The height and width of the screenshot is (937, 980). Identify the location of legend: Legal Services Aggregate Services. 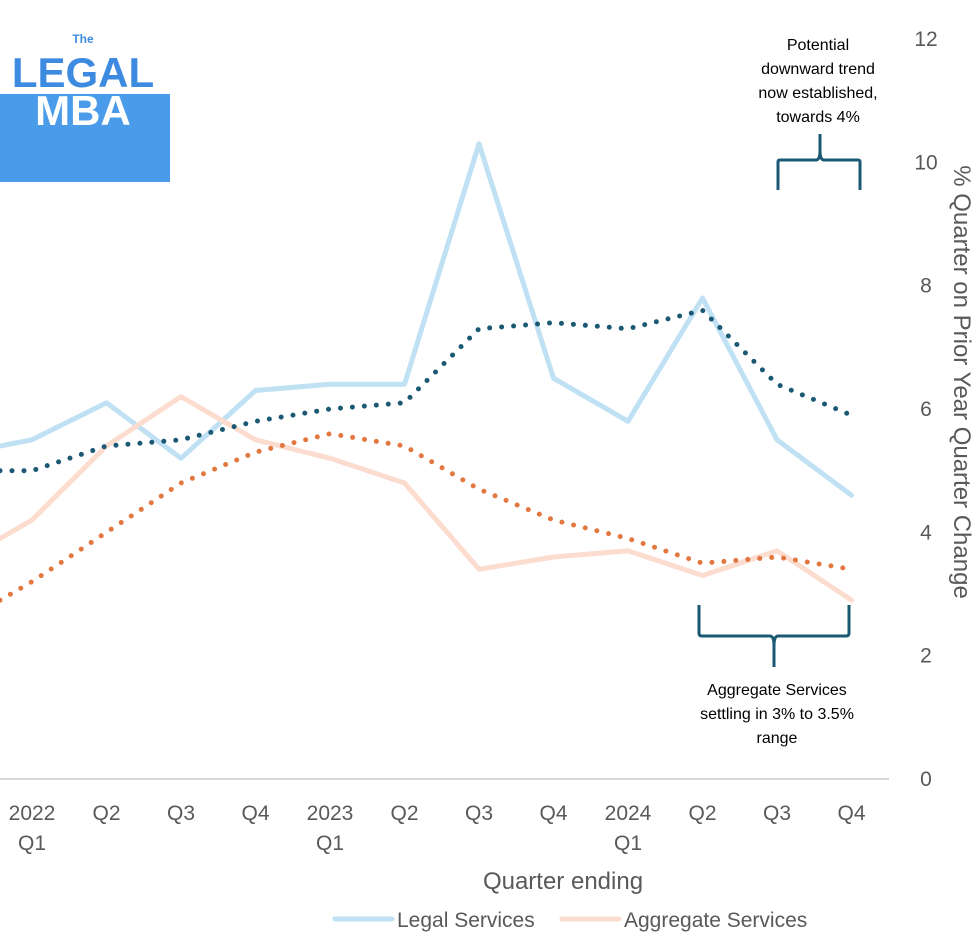
(569, 920).